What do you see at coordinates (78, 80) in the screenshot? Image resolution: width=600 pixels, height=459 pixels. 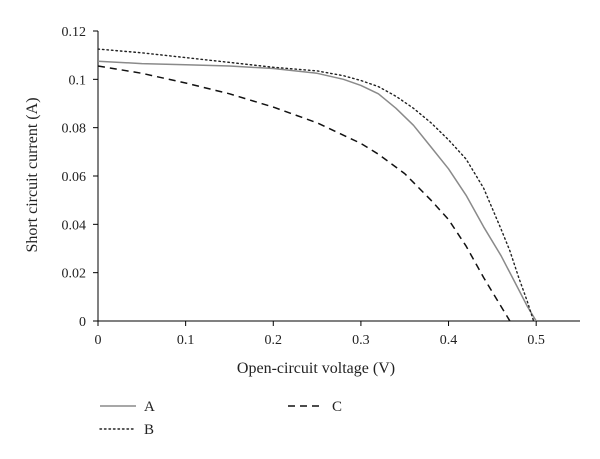 I see `y-tick-label: 0.1` at bounding box center [78, 80].